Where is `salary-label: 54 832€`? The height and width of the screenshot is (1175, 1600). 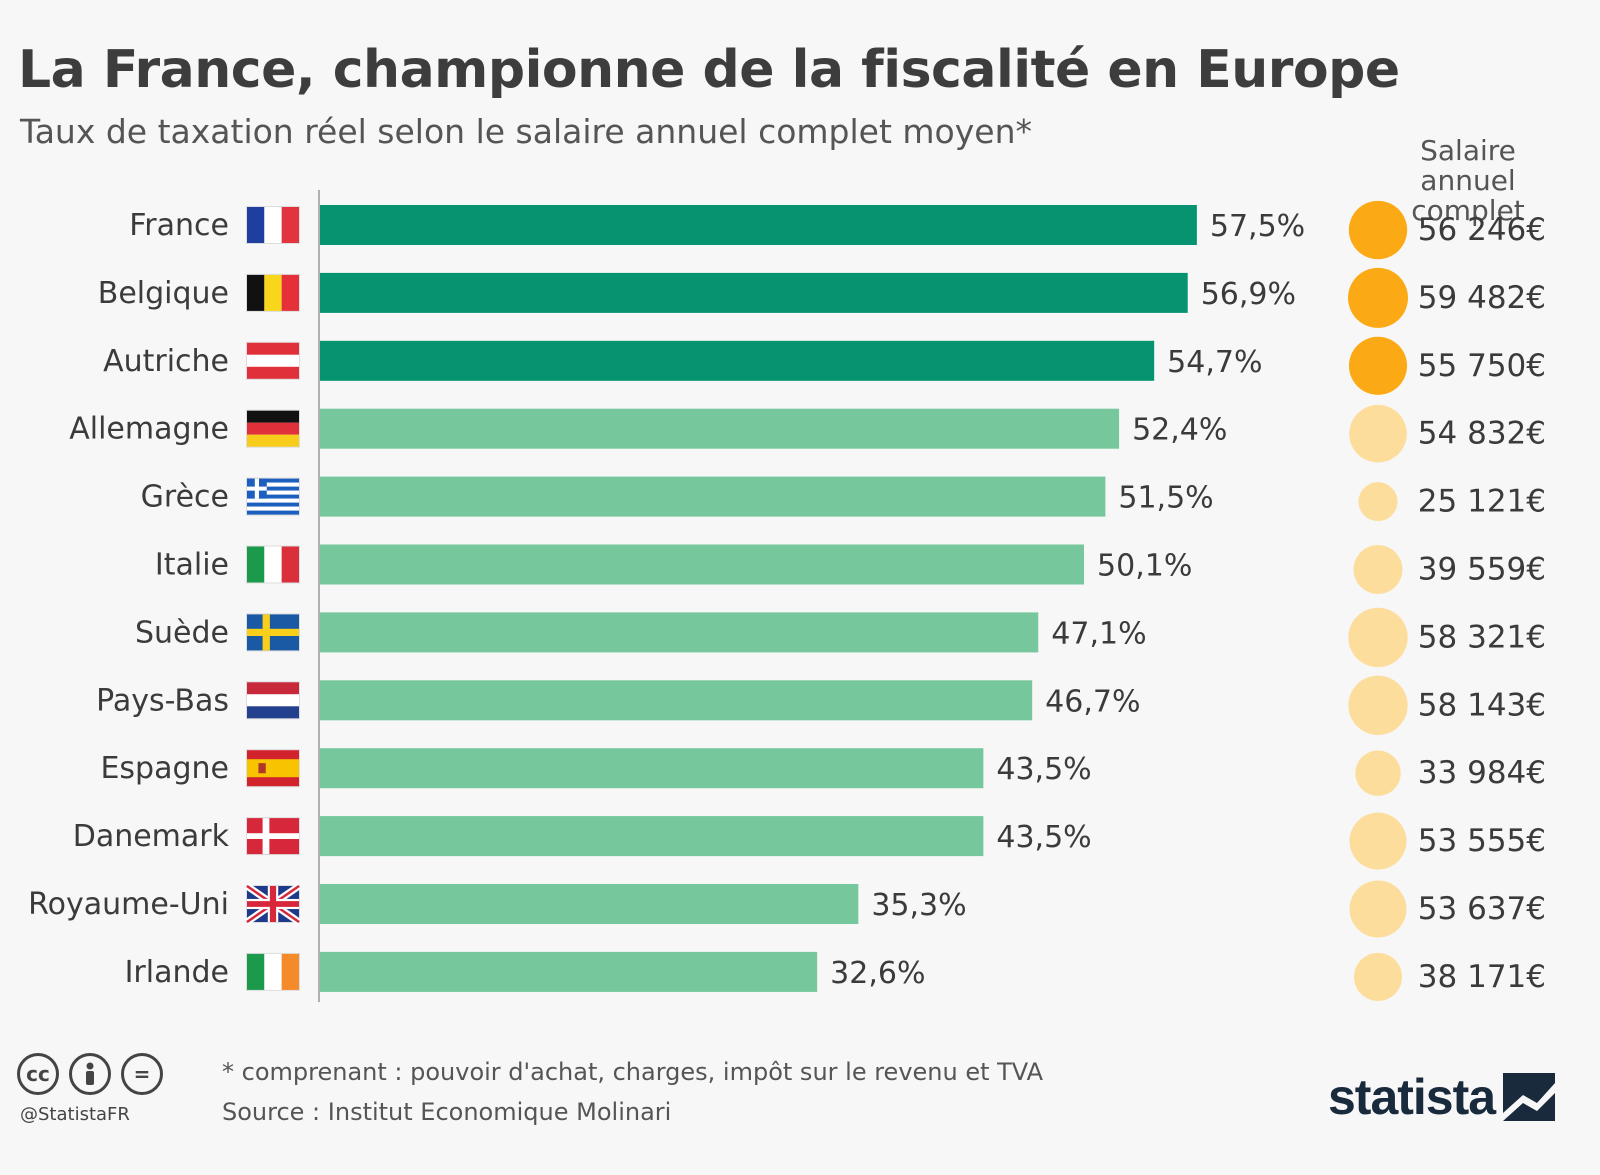
salary-label: 54 832€ is located at coordinates (1482, 434).